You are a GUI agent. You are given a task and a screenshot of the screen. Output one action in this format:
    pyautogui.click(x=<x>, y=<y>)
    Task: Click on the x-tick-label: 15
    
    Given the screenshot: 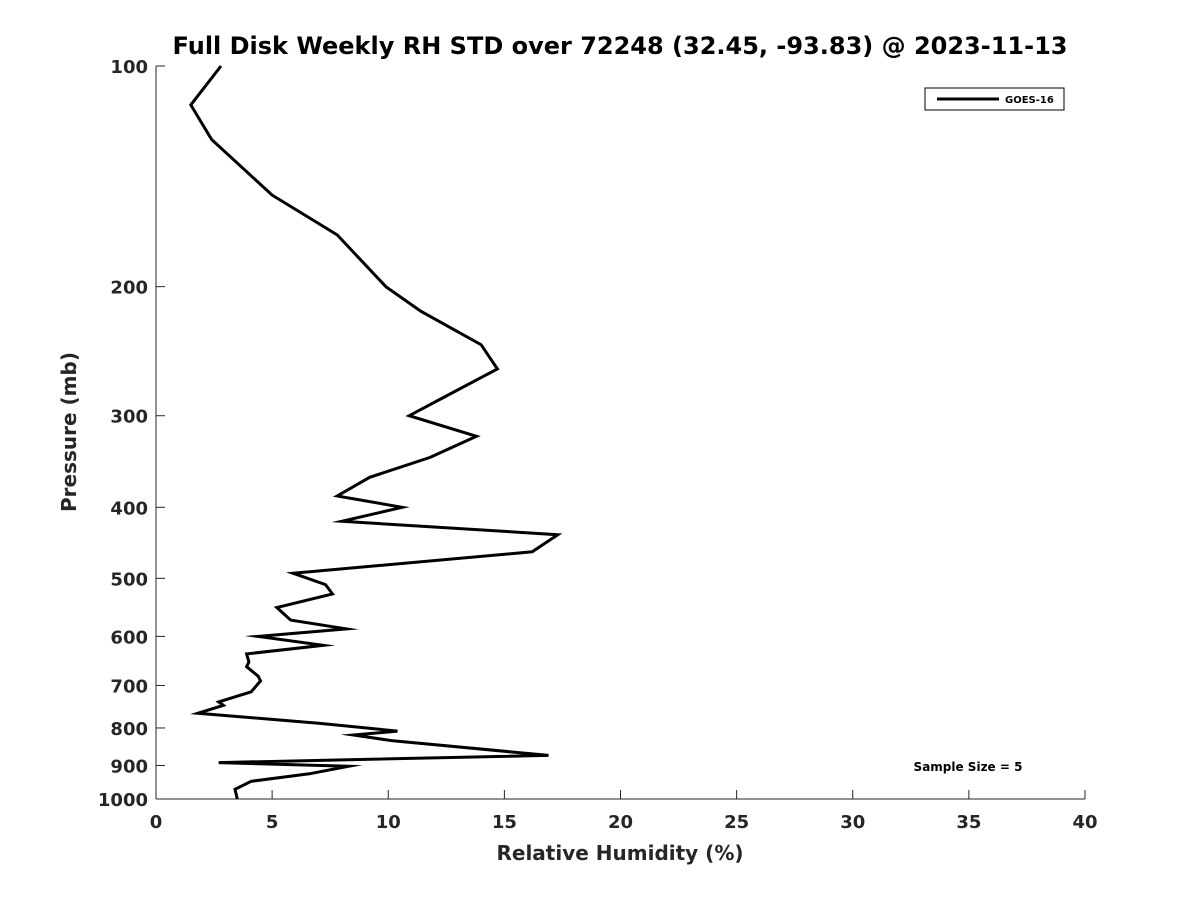 What is the action you would take?
    pyautogui.click(x=504, y=822)
    